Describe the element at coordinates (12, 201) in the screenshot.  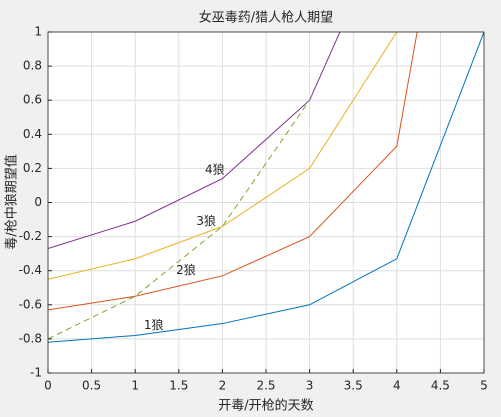
I see `y-axis-label: 毒/枪中狼期望值` at that location.